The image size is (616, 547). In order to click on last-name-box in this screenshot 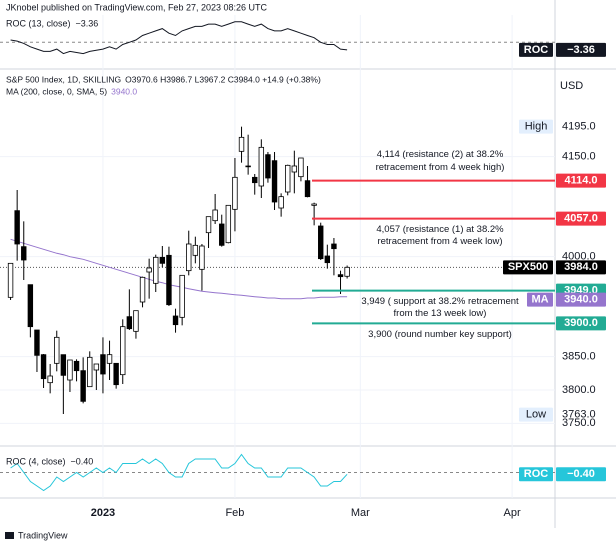, I will do `click(528, 267)`.